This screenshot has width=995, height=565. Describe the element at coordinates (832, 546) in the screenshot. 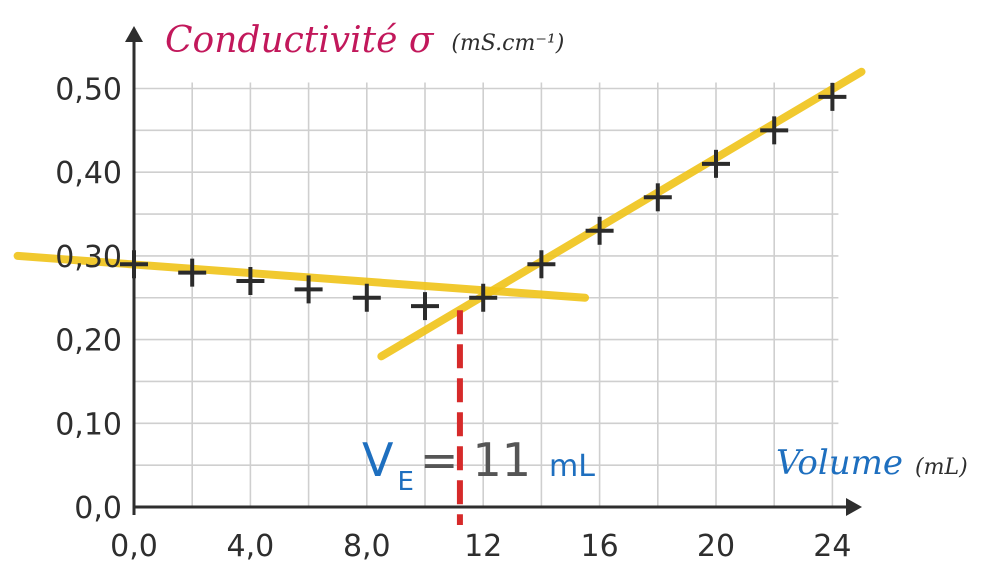

I see `x-tick-label: 24` at that location.